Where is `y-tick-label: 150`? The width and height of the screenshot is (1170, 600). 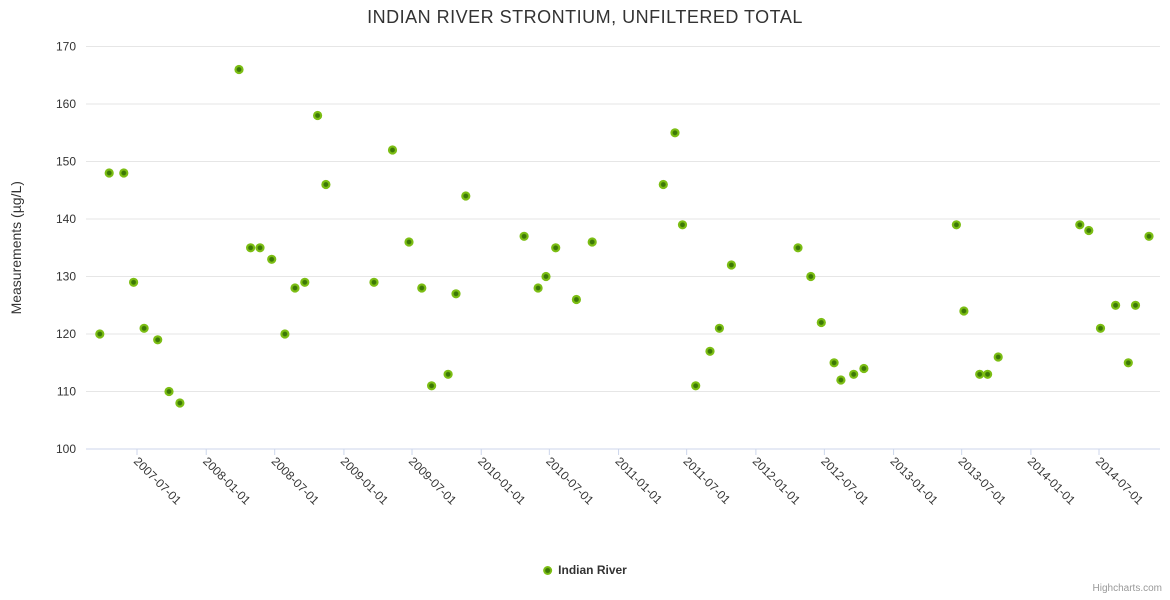 y-tick-label: 150 is located at coordinates (66, 162).